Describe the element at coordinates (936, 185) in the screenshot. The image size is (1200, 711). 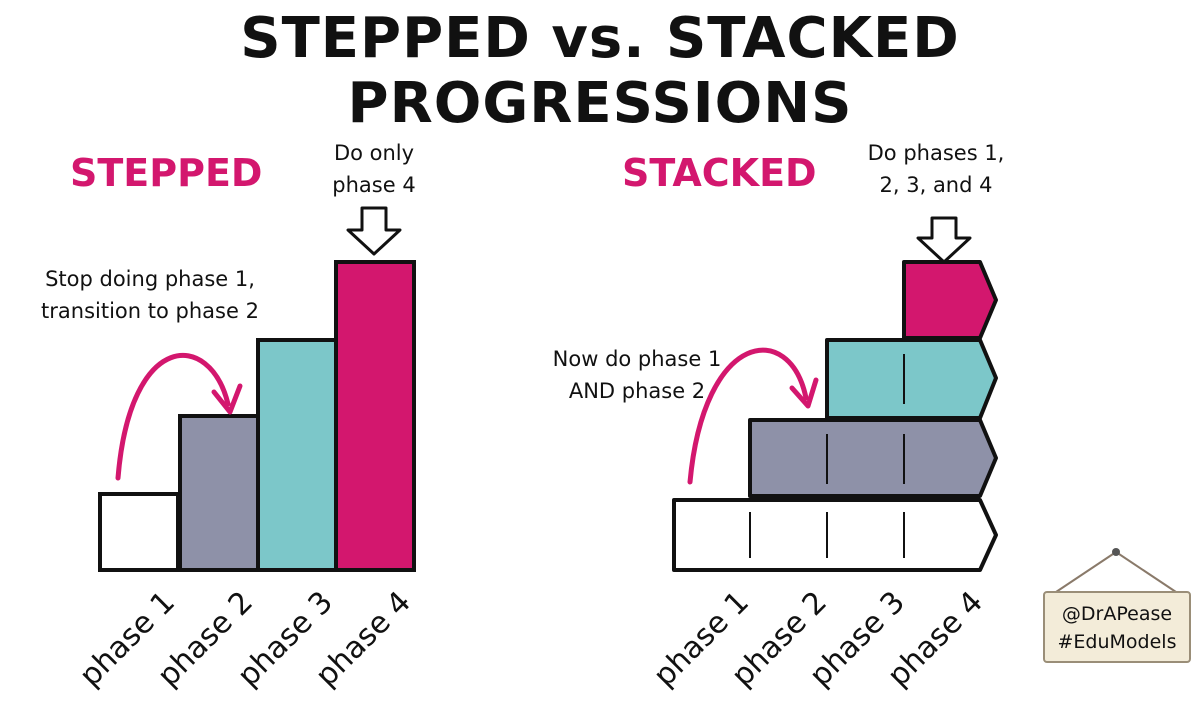
I see `stacked-top-note-line2: 2, 3, and 4` at that location.